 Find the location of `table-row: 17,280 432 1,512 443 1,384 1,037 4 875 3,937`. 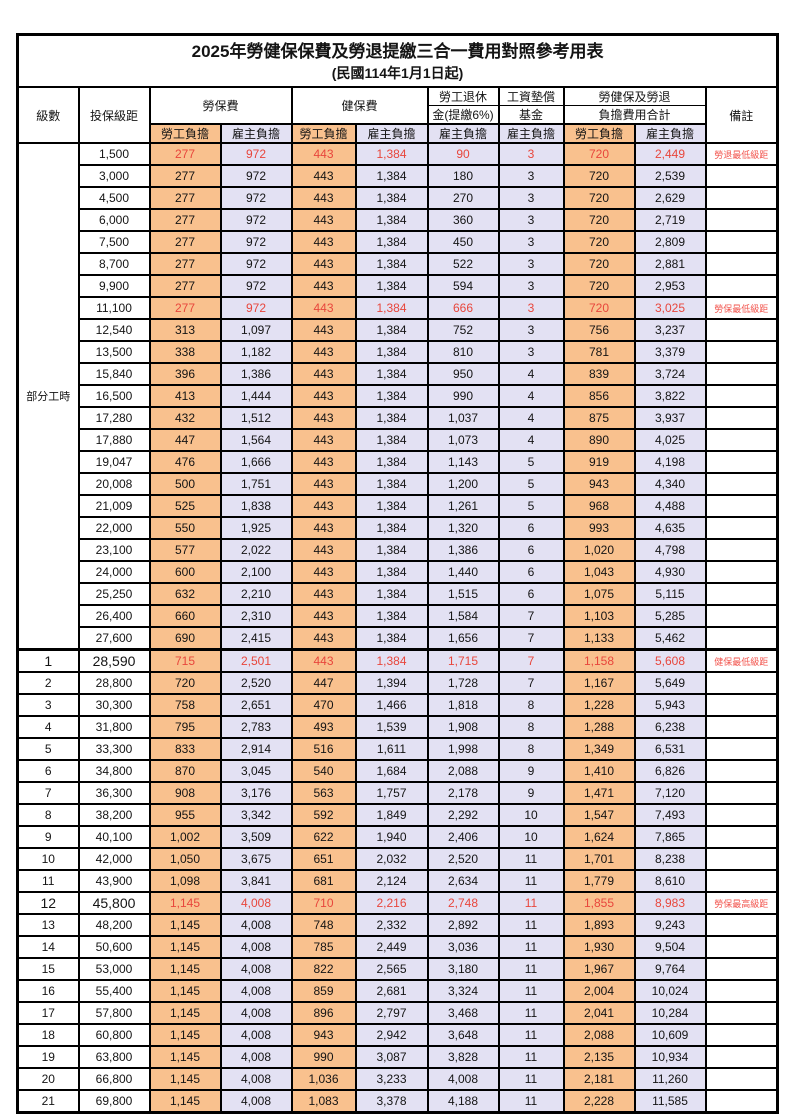

table-row: 17,280 432 1,512 443 1,384 1,037 4 875 3,937 is located at coordinates (398, 418).